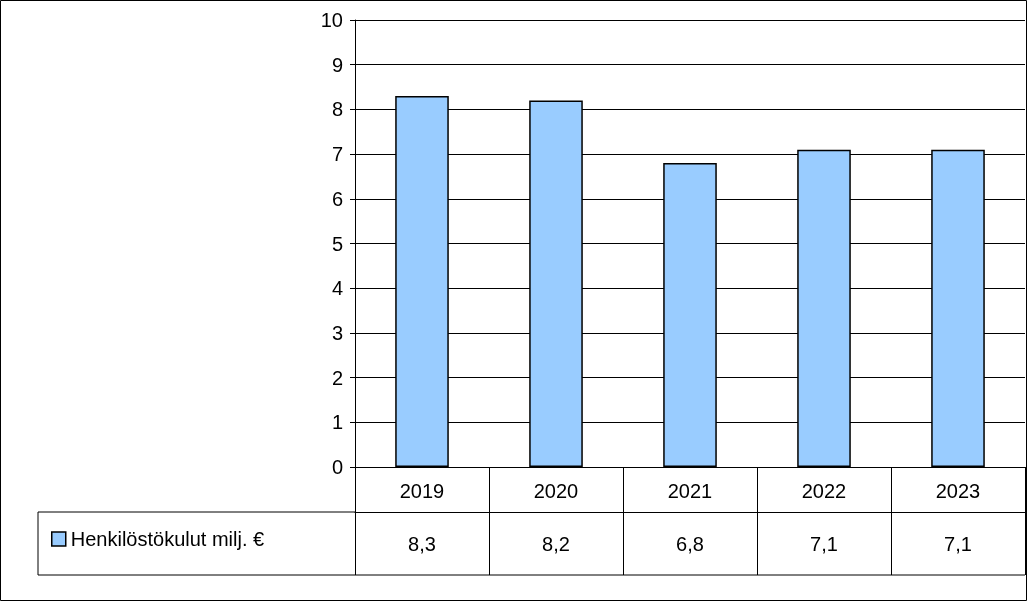 The image size is (1027, 601). I want to click on y-tick-label: 4, so click(337, 288).